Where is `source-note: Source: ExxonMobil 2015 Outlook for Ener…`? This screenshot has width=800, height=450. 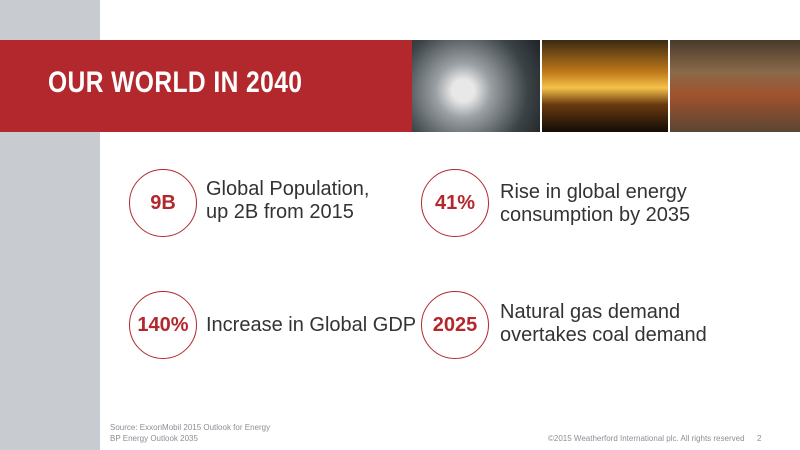 source-note: Source: ExxonMobil 2015 Outlook for Ener… is located at coordinates (190, 427).